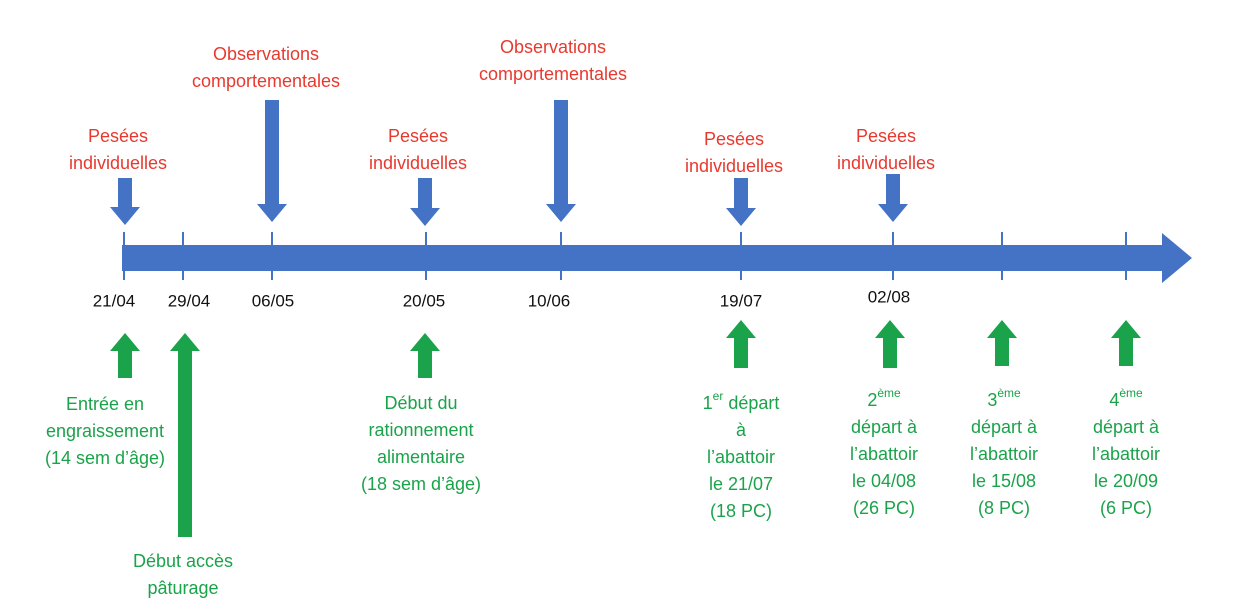  What do you see at coordinates (718, 396) in the screenshot?
I see `superscript: er` at bounding box center [718, 396].